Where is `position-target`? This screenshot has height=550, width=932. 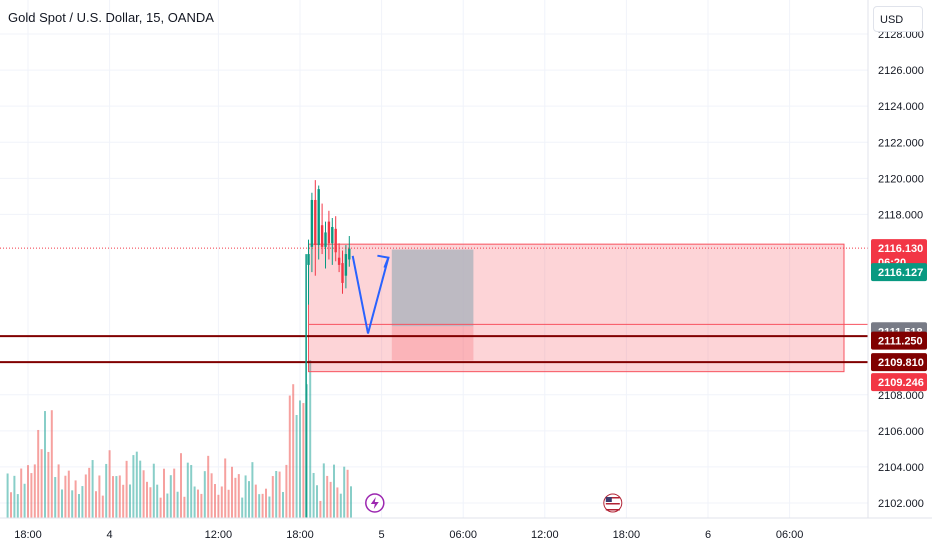 position-target is located at coordinates (432, 288).